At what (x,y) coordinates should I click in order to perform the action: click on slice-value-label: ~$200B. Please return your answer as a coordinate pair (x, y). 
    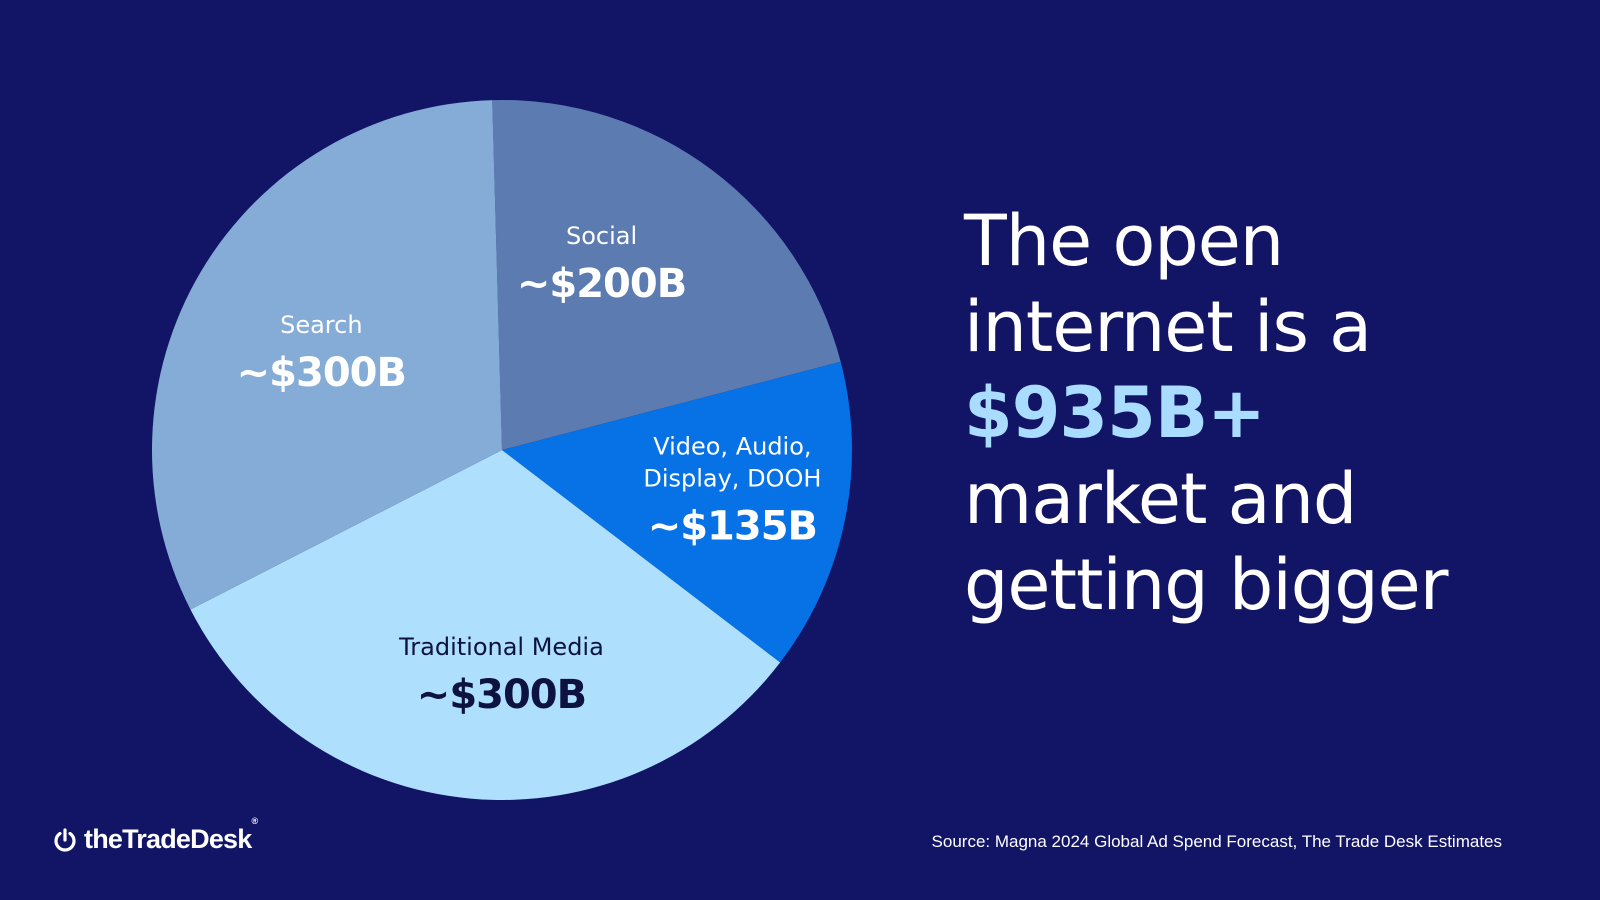
    Looking at the image, I should click on (601, 284).